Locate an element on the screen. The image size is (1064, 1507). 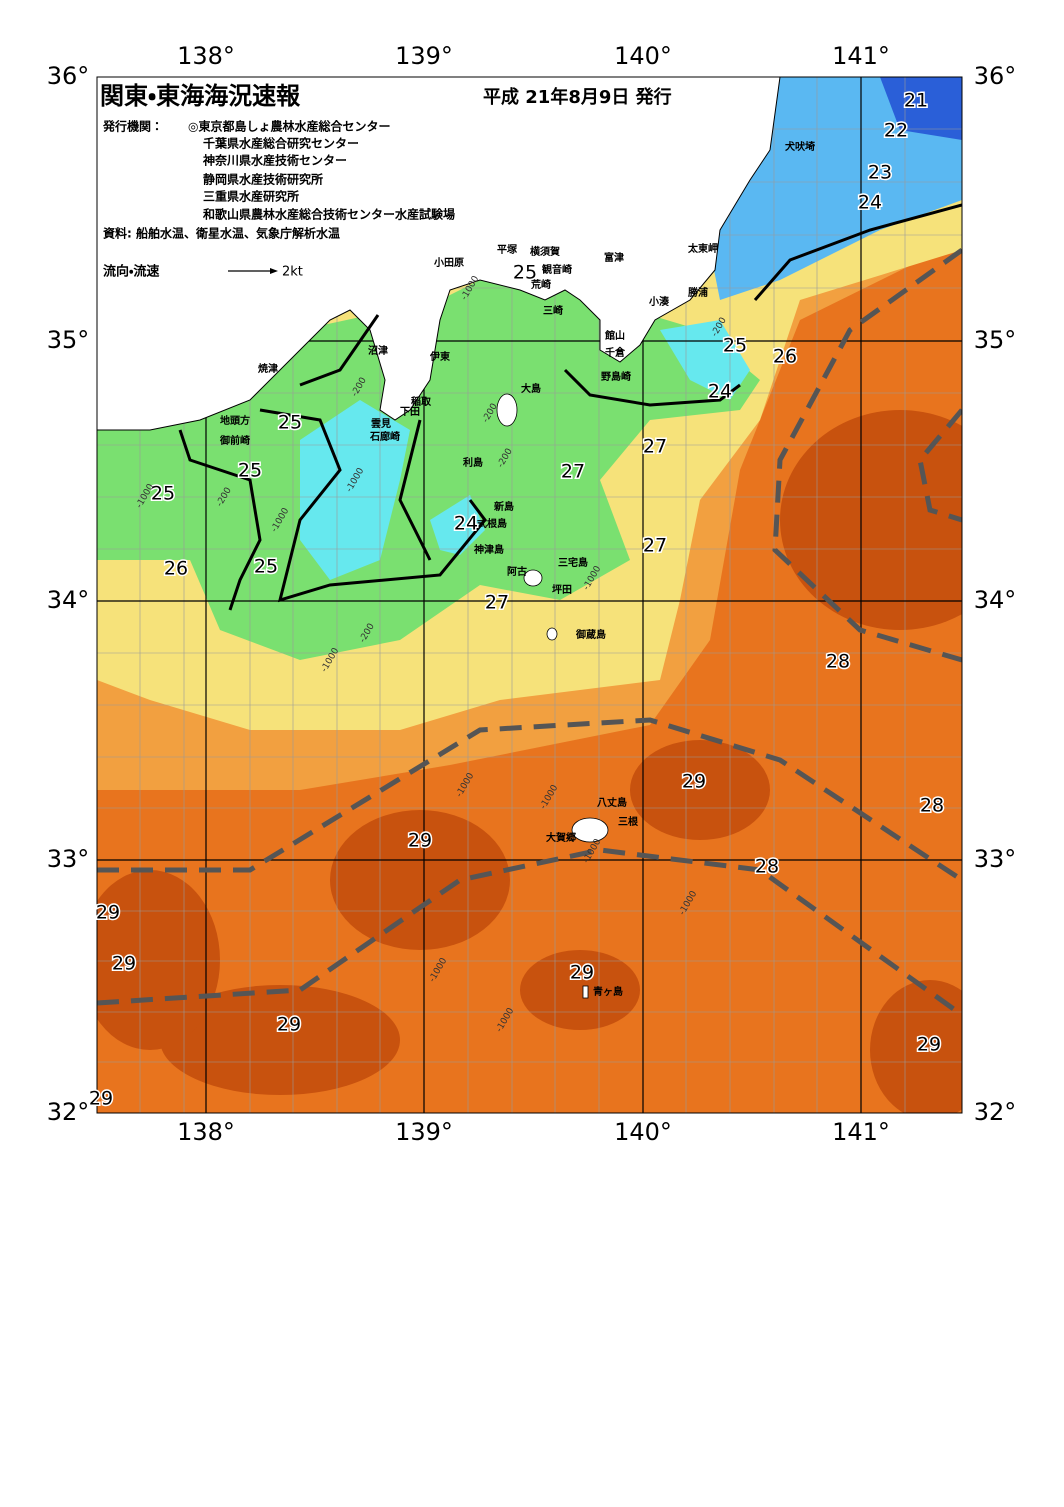
legend-scale: 2kt is located at coordinates (292, 272).